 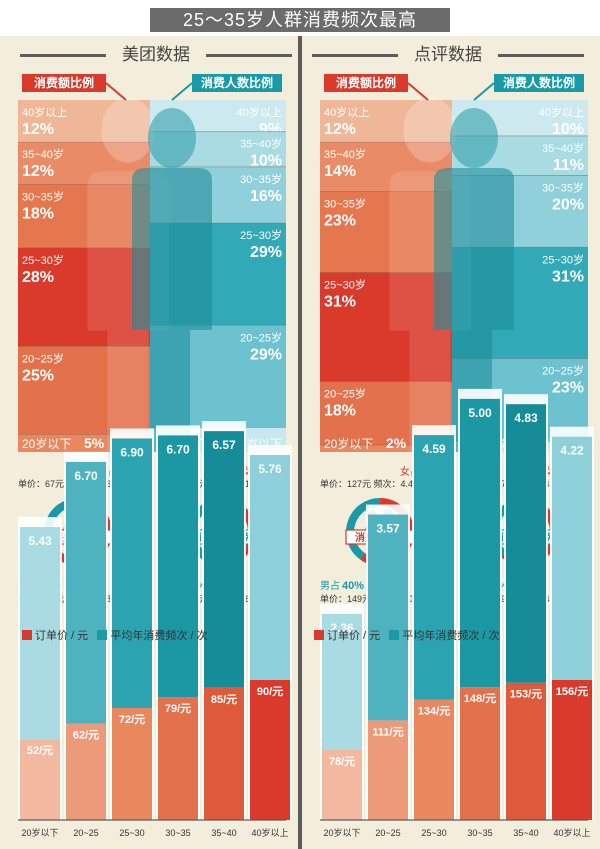 What do you see at coordinates (266, 354) in the screenshot?
I see `people-pct-label: 29%` at bounding box center [266, 354].